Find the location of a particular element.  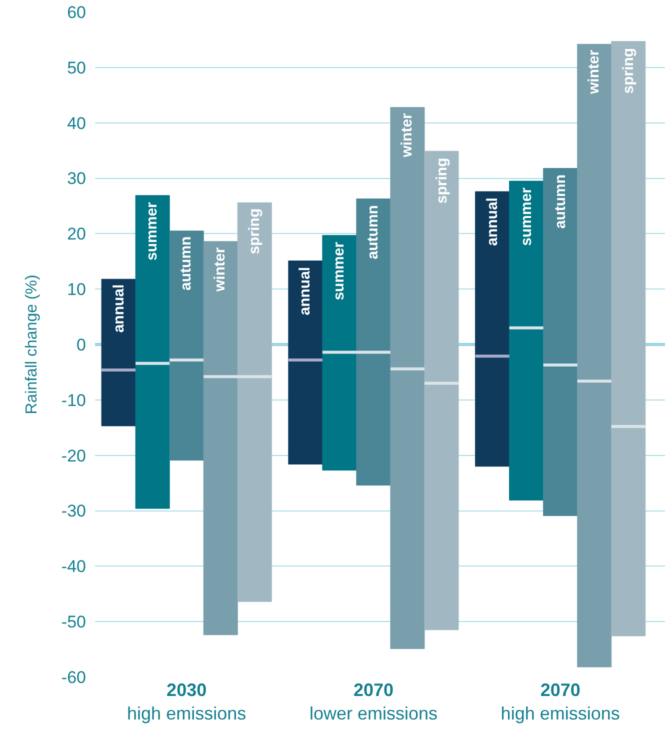

x-tick-label: 2070 high emissions is located at coordinates (560, 702).